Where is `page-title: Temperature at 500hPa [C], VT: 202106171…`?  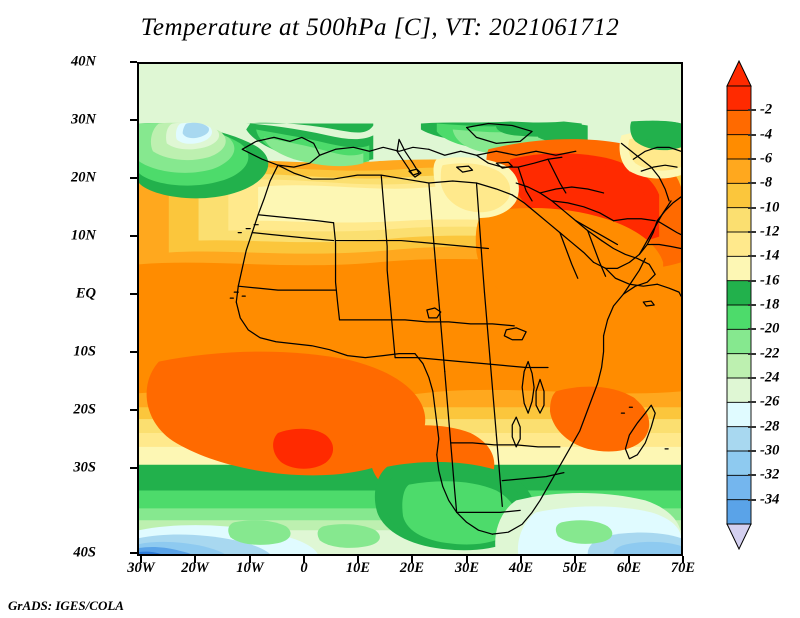
page-title: Temperature at 500hPa [C], VT: 202106171… is located at coordinates (380, 27).